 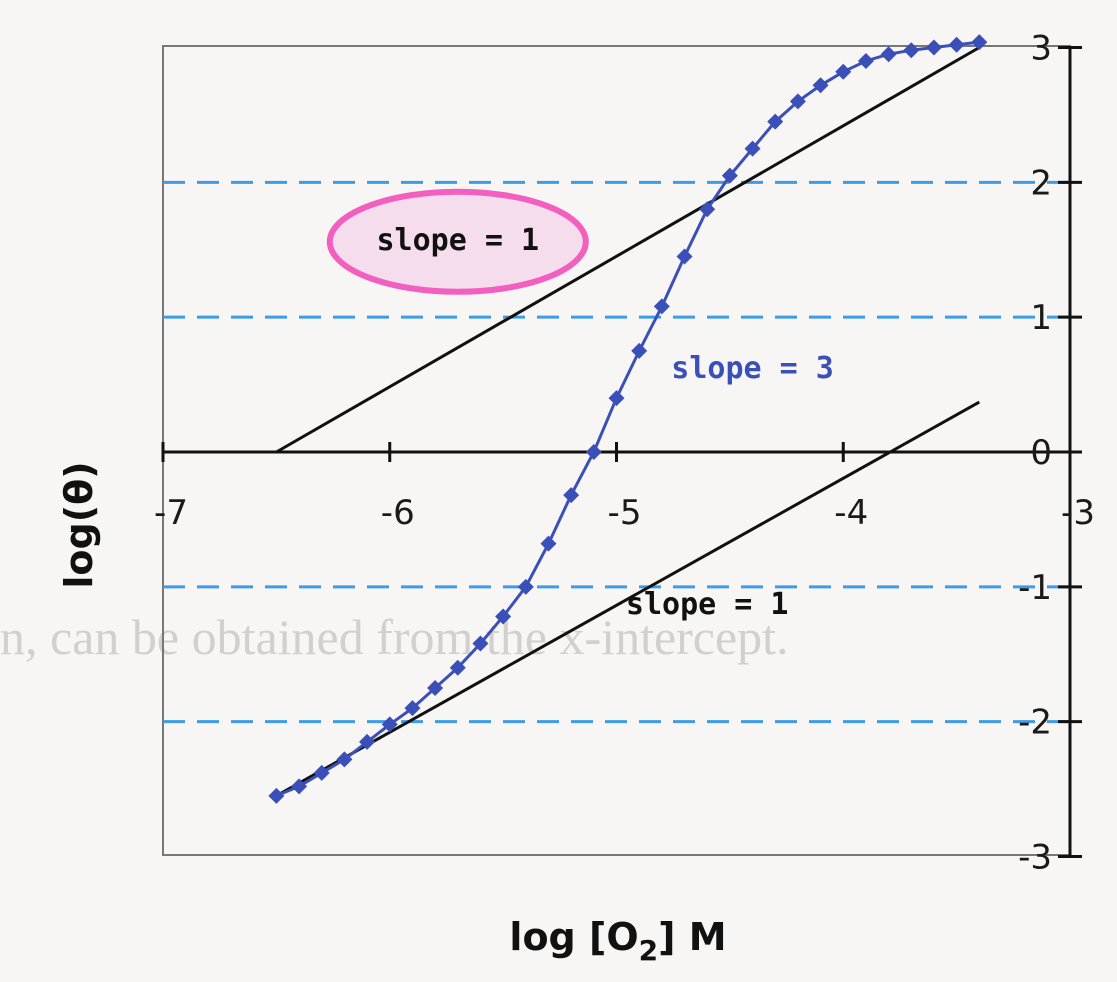 I want to click on x-axis-title-suffix: ] M, so click(x=692, y=937).